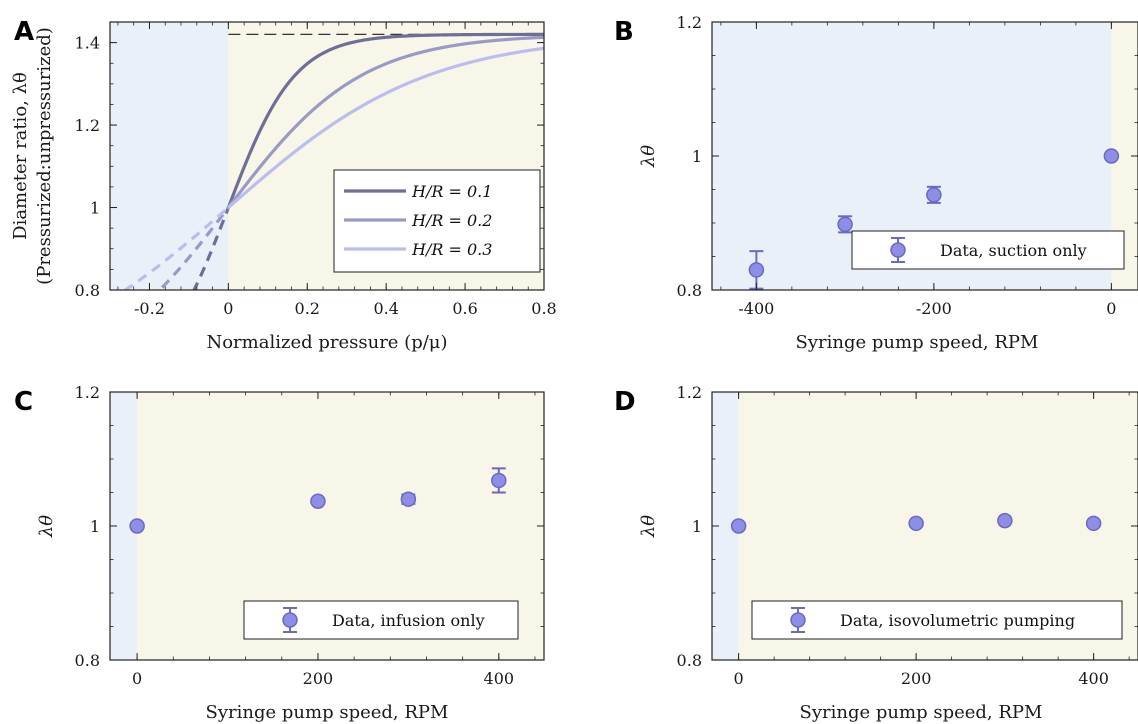  Describe the element at coordinates (451, 249) in the screenshot. I see `legend-label: H/R = 0.3` at that location.